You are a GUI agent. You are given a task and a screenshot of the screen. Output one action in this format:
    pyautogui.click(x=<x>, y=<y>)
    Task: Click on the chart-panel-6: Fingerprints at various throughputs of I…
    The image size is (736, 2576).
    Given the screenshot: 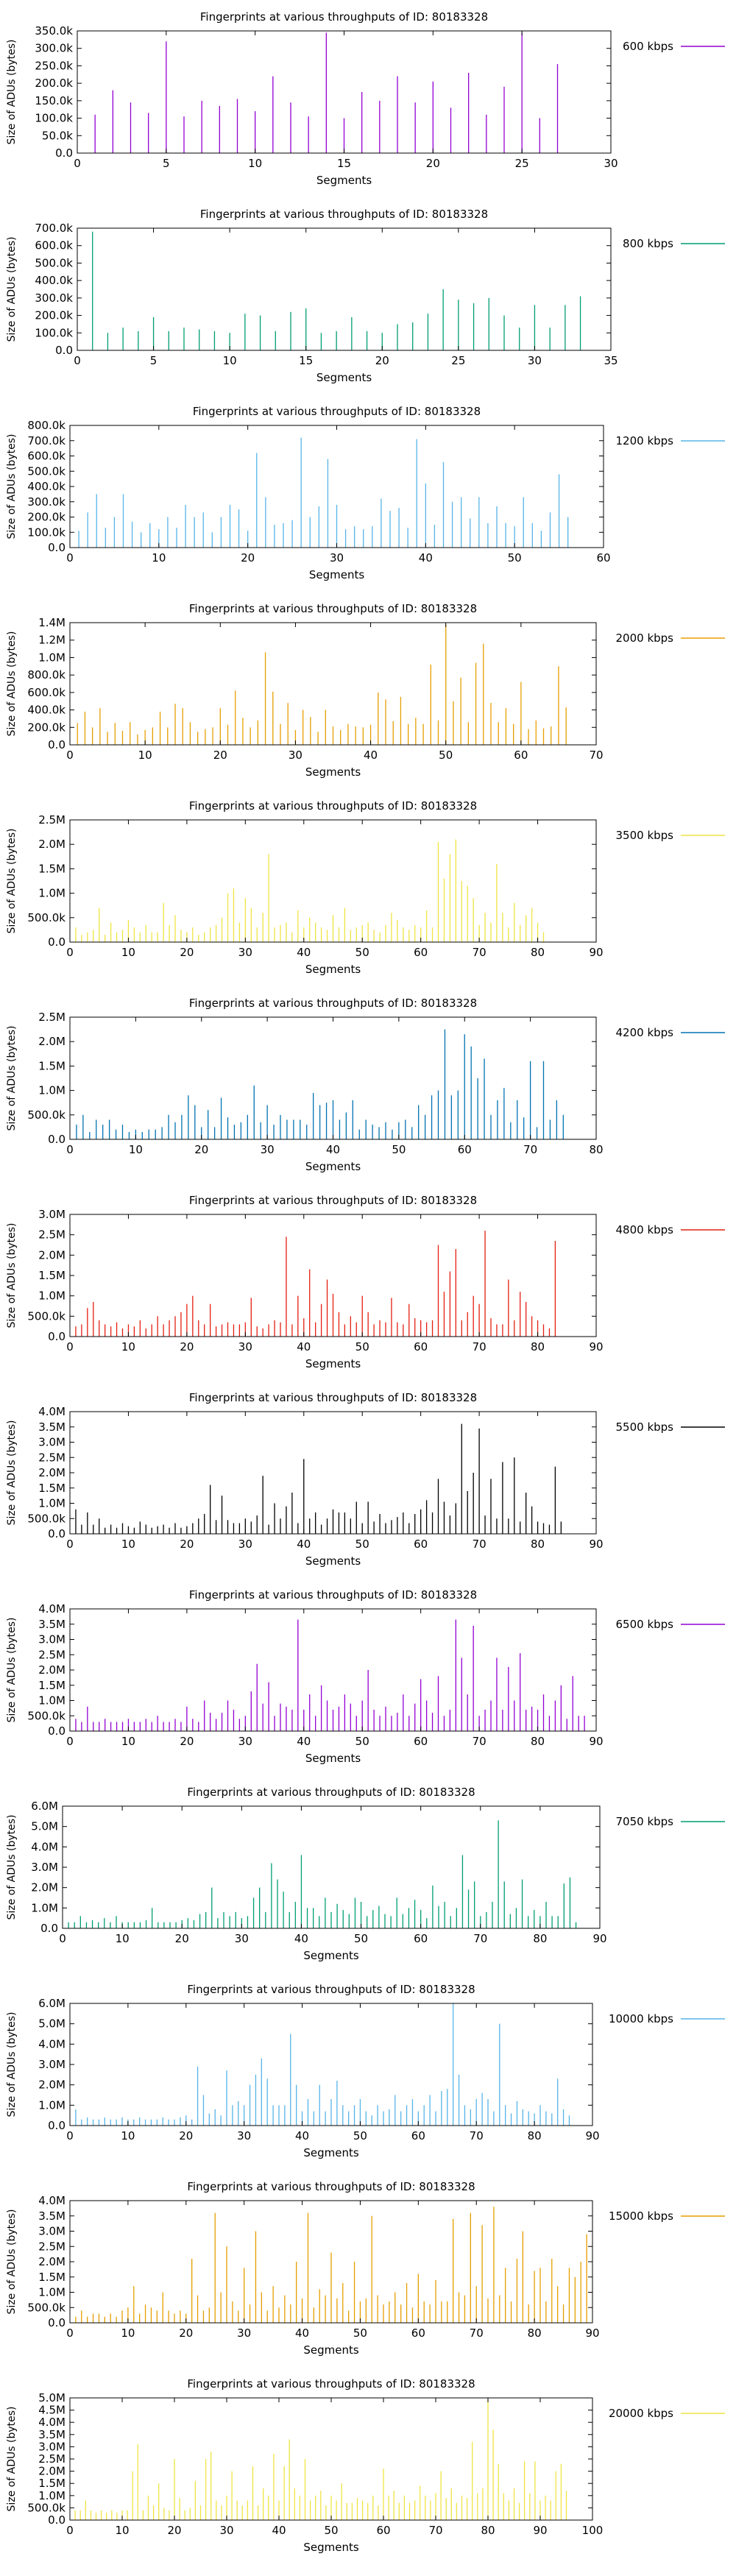 What is the action you would take?
    pyautogui.click(x=365, y=1085)
    